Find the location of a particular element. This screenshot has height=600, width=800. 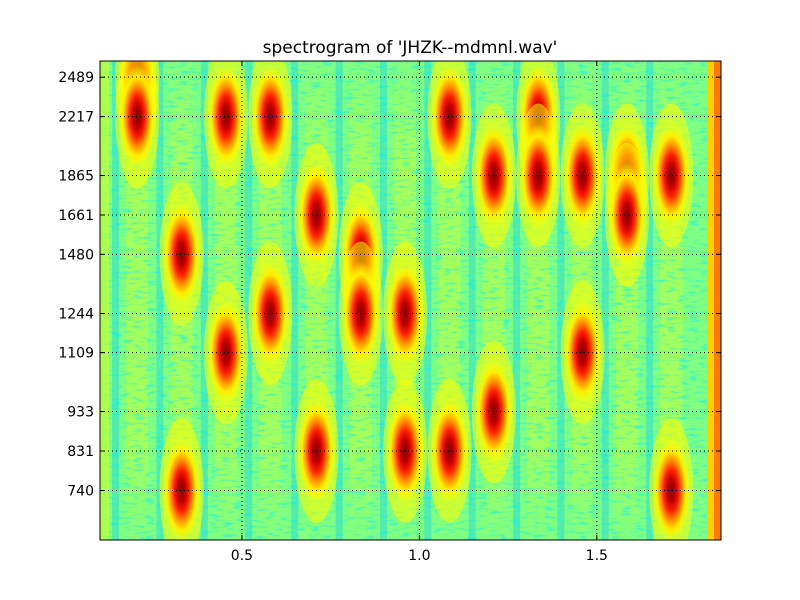

y-tick-label: 740 is located at coordinates (80, 492).